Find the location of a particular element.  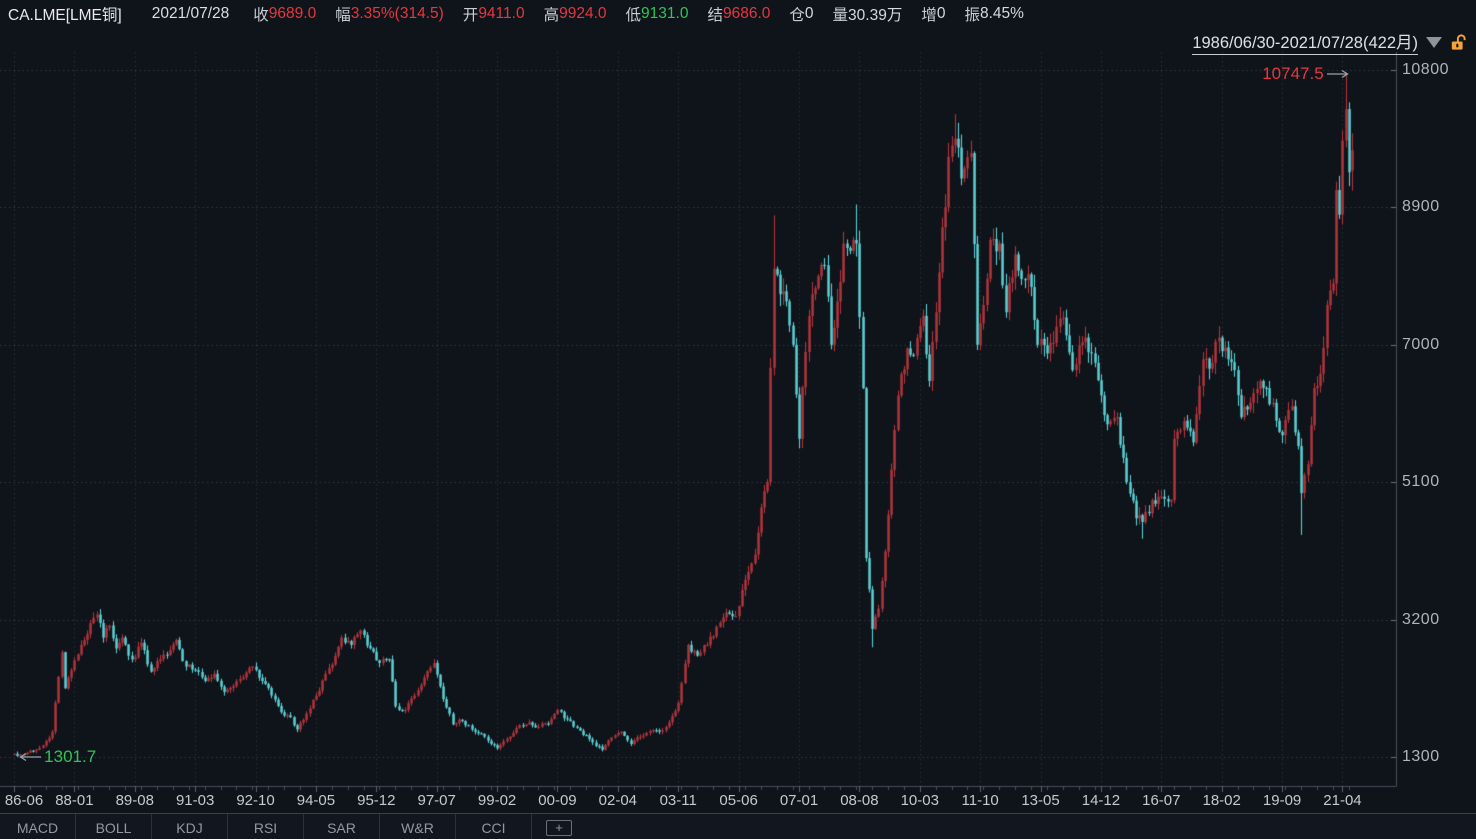

quote-field-value: 9689.0 is located at coordinates (292, 13).